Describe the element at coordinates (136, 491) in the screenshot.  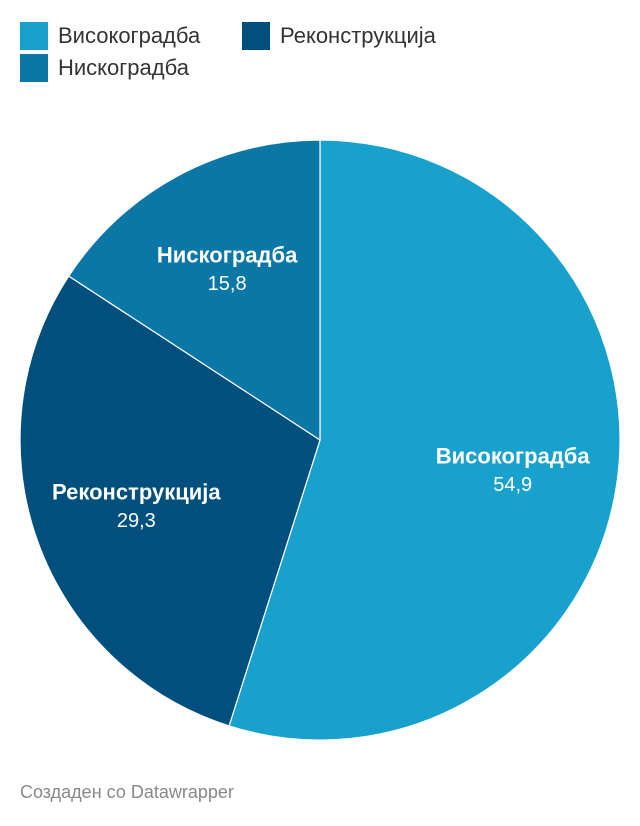
I see `slice-label: Реконструкција` at that location.